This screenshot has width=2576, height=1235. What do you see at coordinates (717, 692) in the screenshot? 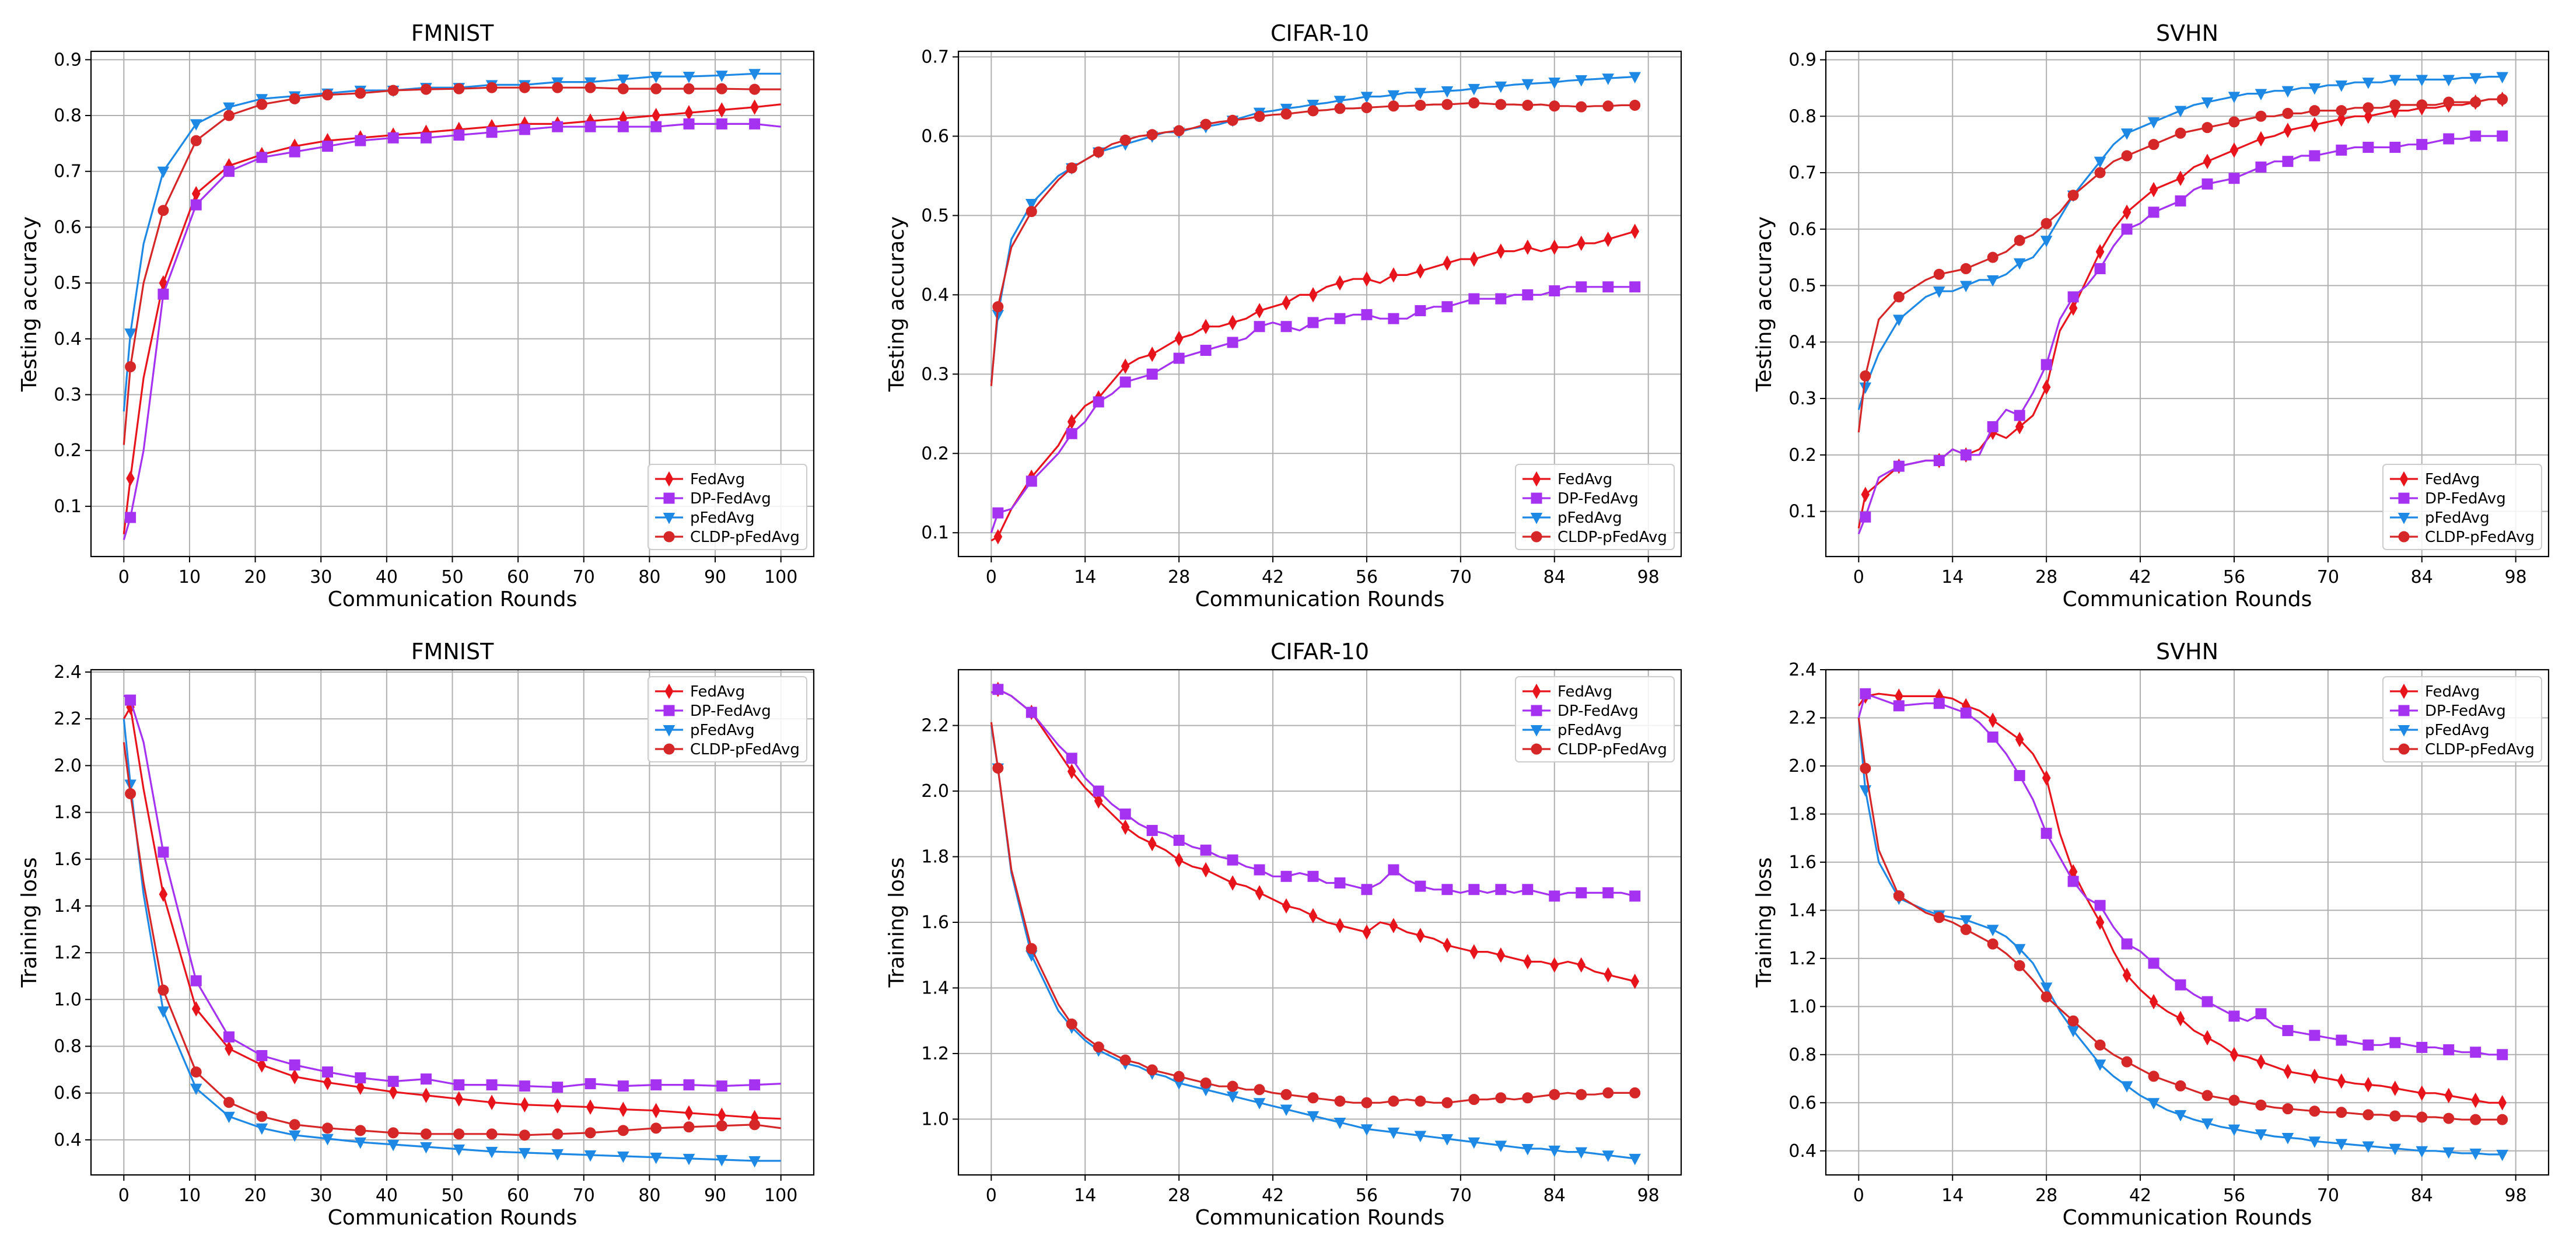
I see `legend-label: FedAvg` at bounding box center [717, 692].